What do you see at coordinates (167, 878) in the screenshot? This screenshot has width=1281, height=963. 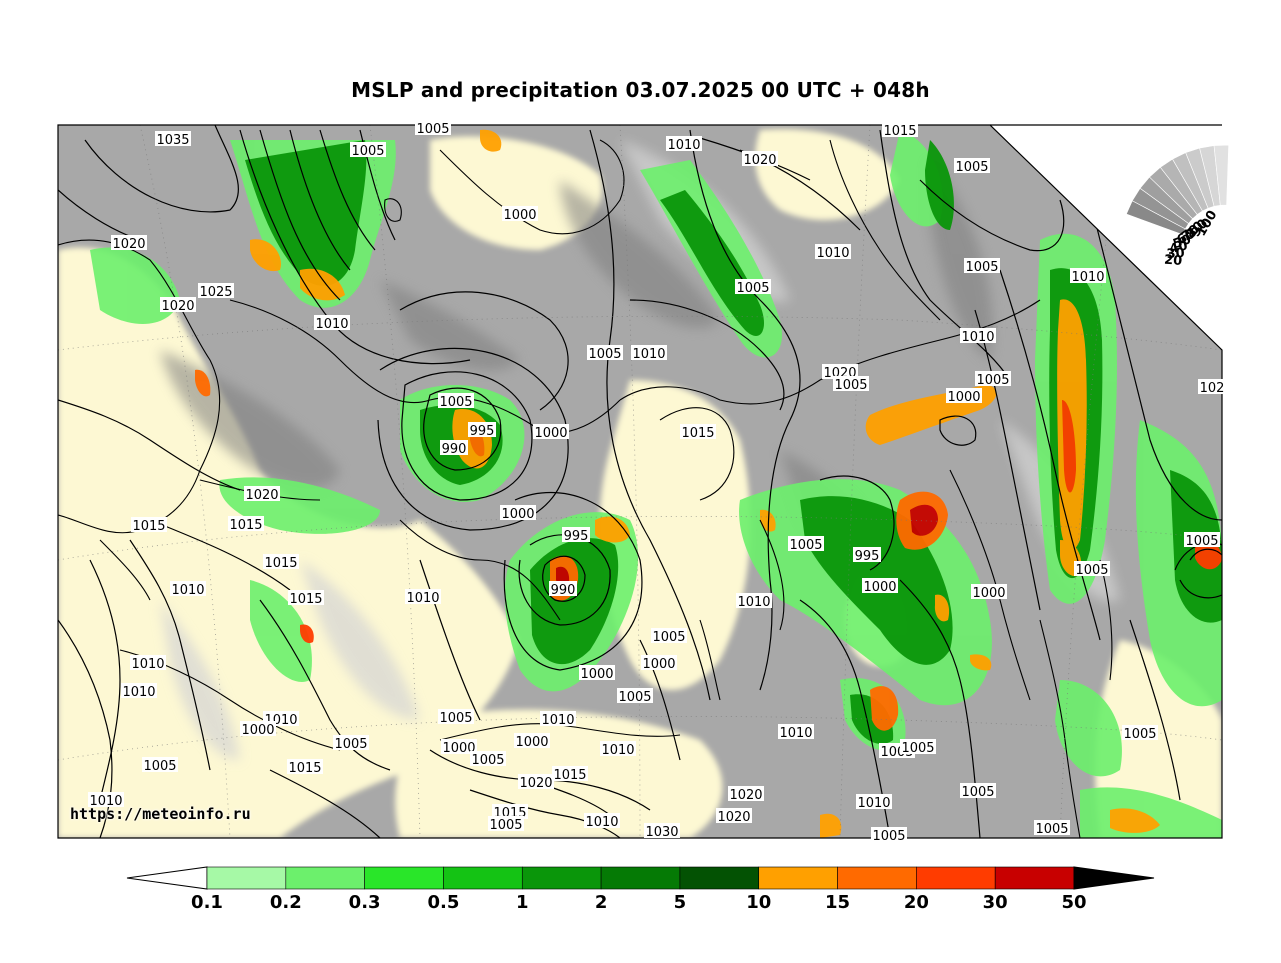 I see `legend-under-arrow` at bounding box center [167, 878].